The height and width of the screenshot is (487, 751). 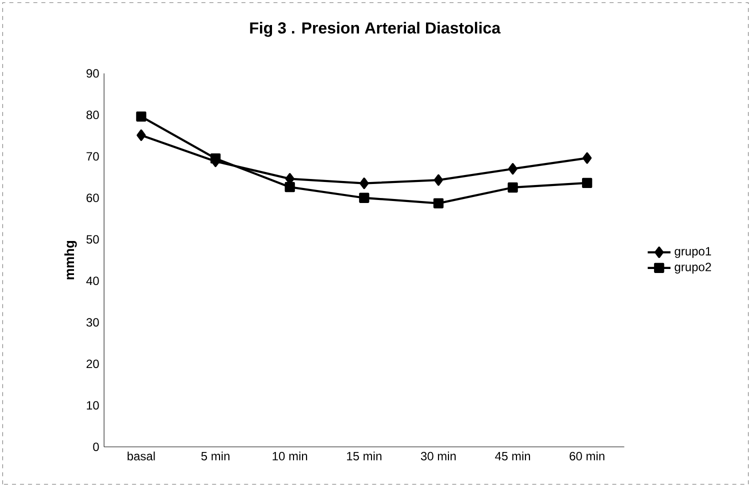 I want to click on chart-title: Fig 3 . Presion Arterial Diastolica, so click(x=375, y=29).